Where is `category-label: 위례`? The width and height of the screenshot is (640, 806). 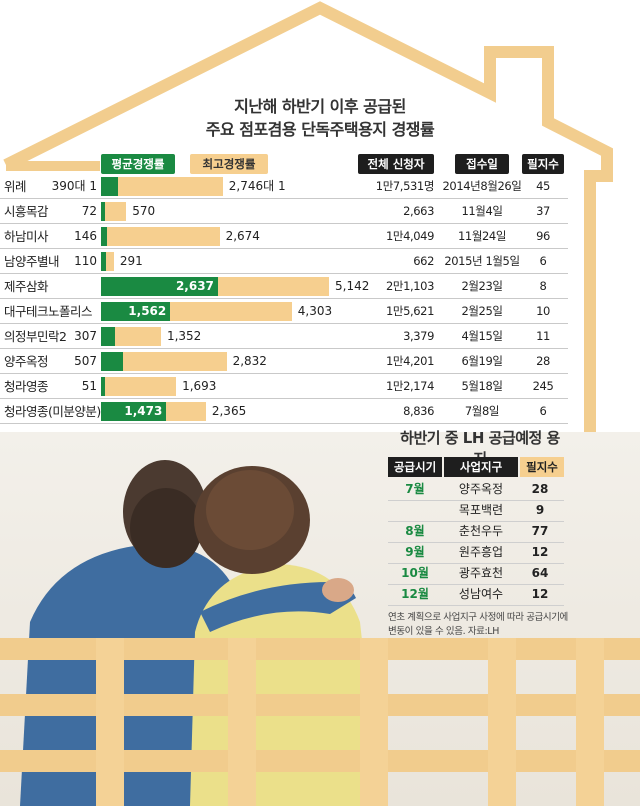
category-label: 위례 is located at coordinates (15, 186).